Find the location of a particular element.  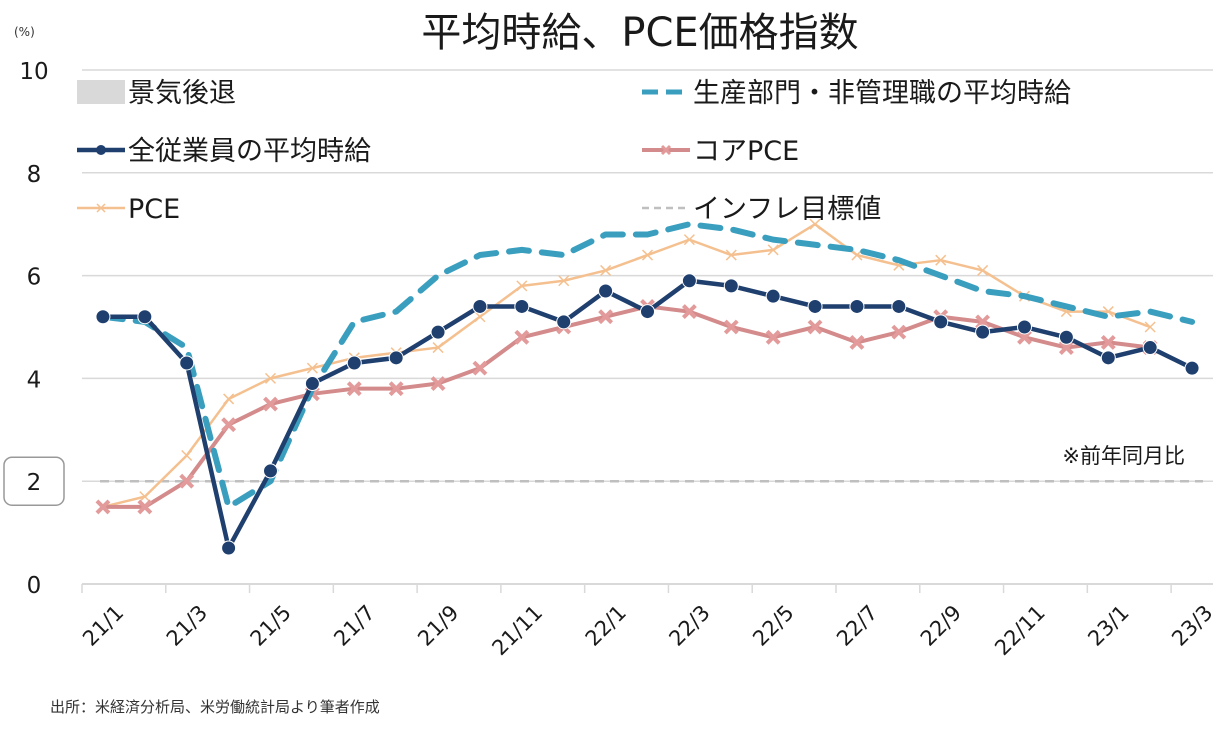

y-axis-unit: (%) is located at coordinates (24, 32).